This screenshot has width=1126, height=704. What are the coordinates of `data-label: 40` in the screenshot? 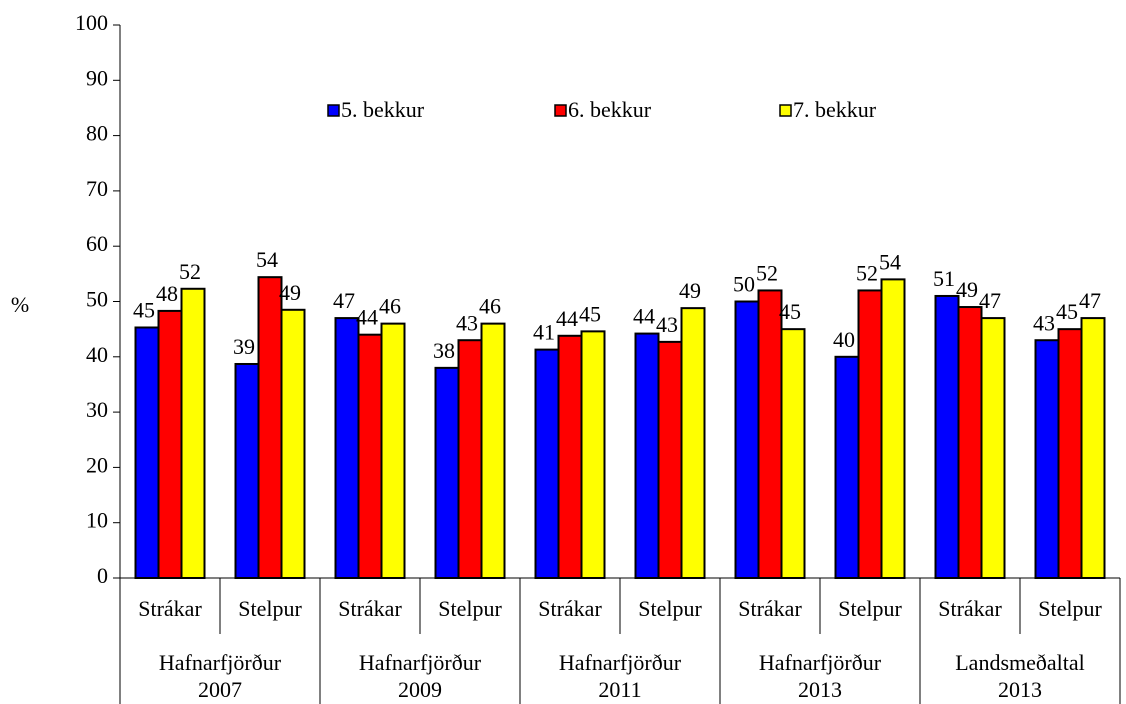 It's located at (844, 339).